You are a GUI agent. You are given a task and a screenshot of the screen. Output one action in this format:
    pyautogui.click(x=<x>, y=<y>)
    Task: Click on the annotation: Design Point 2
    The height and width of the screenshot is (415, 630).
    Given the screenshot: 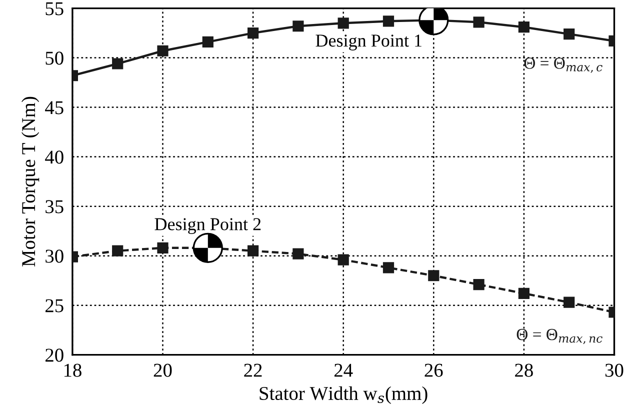 What is the action you would take?
    pyautogui.click(x=207, y=226)
    